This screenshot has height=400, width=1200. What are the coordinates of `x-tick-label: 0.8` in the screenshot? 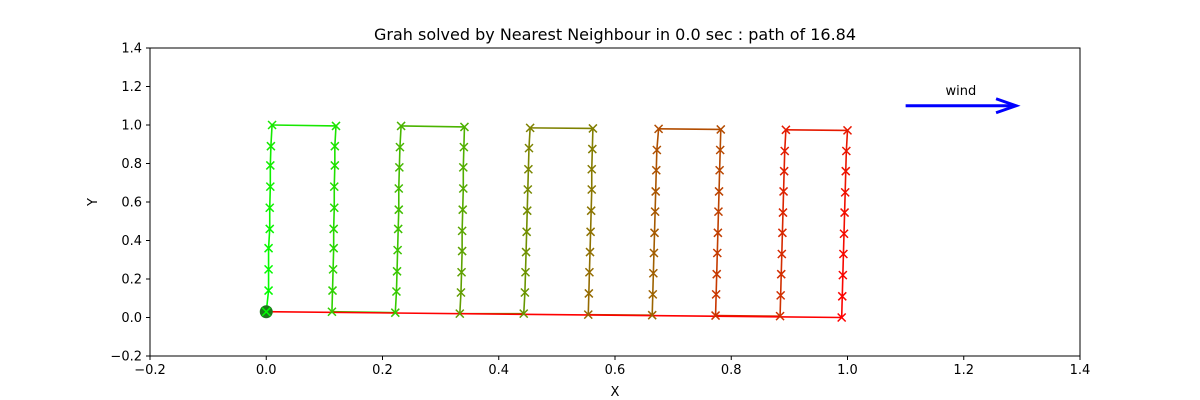 It's located at (731, 370).